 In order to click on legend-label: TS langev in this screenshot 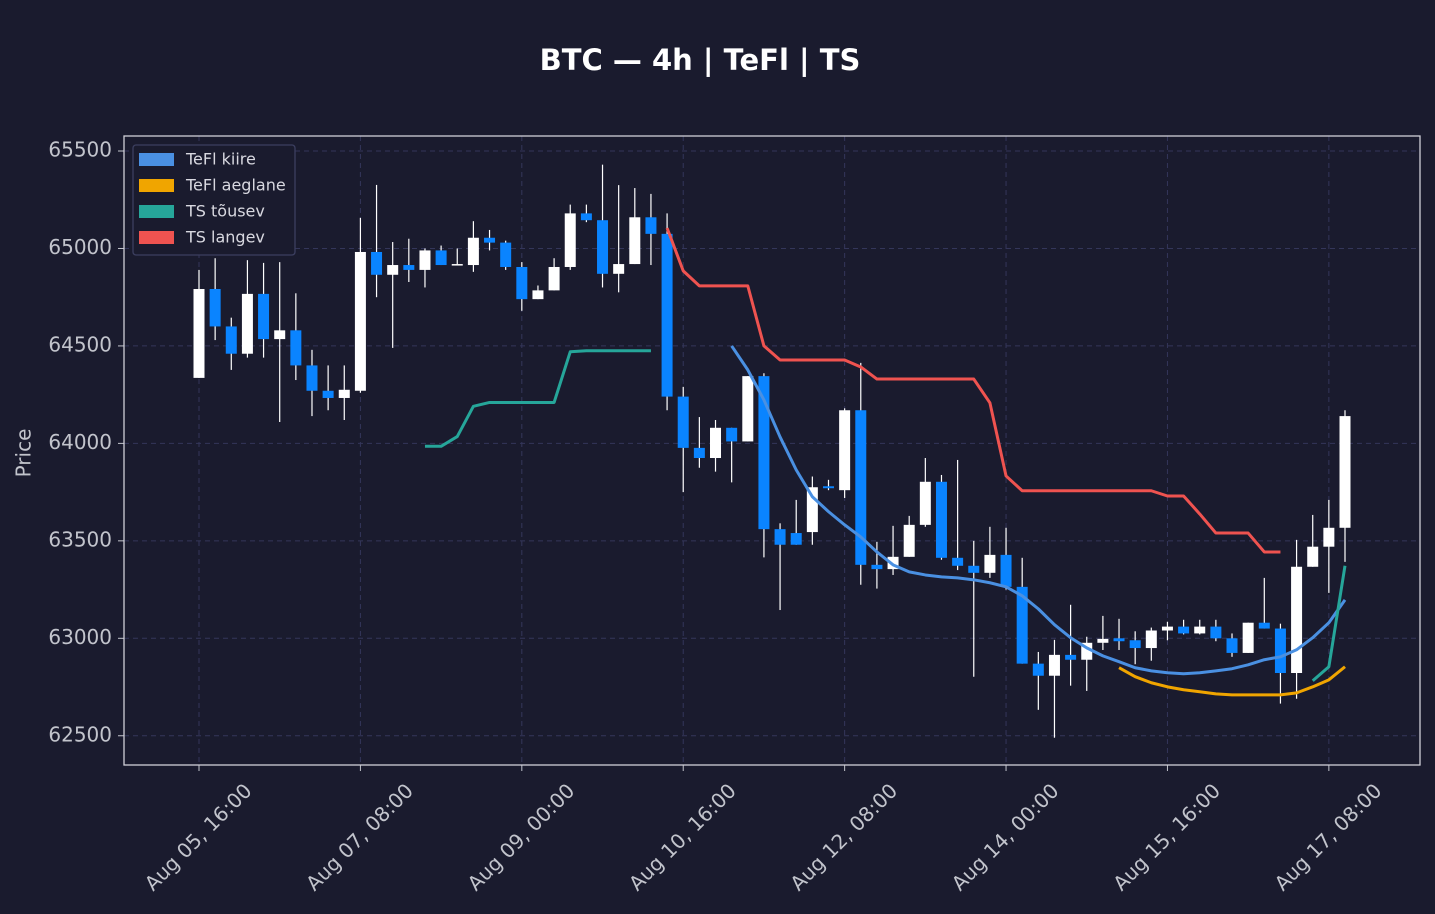, I will do `click(225, 237)`.